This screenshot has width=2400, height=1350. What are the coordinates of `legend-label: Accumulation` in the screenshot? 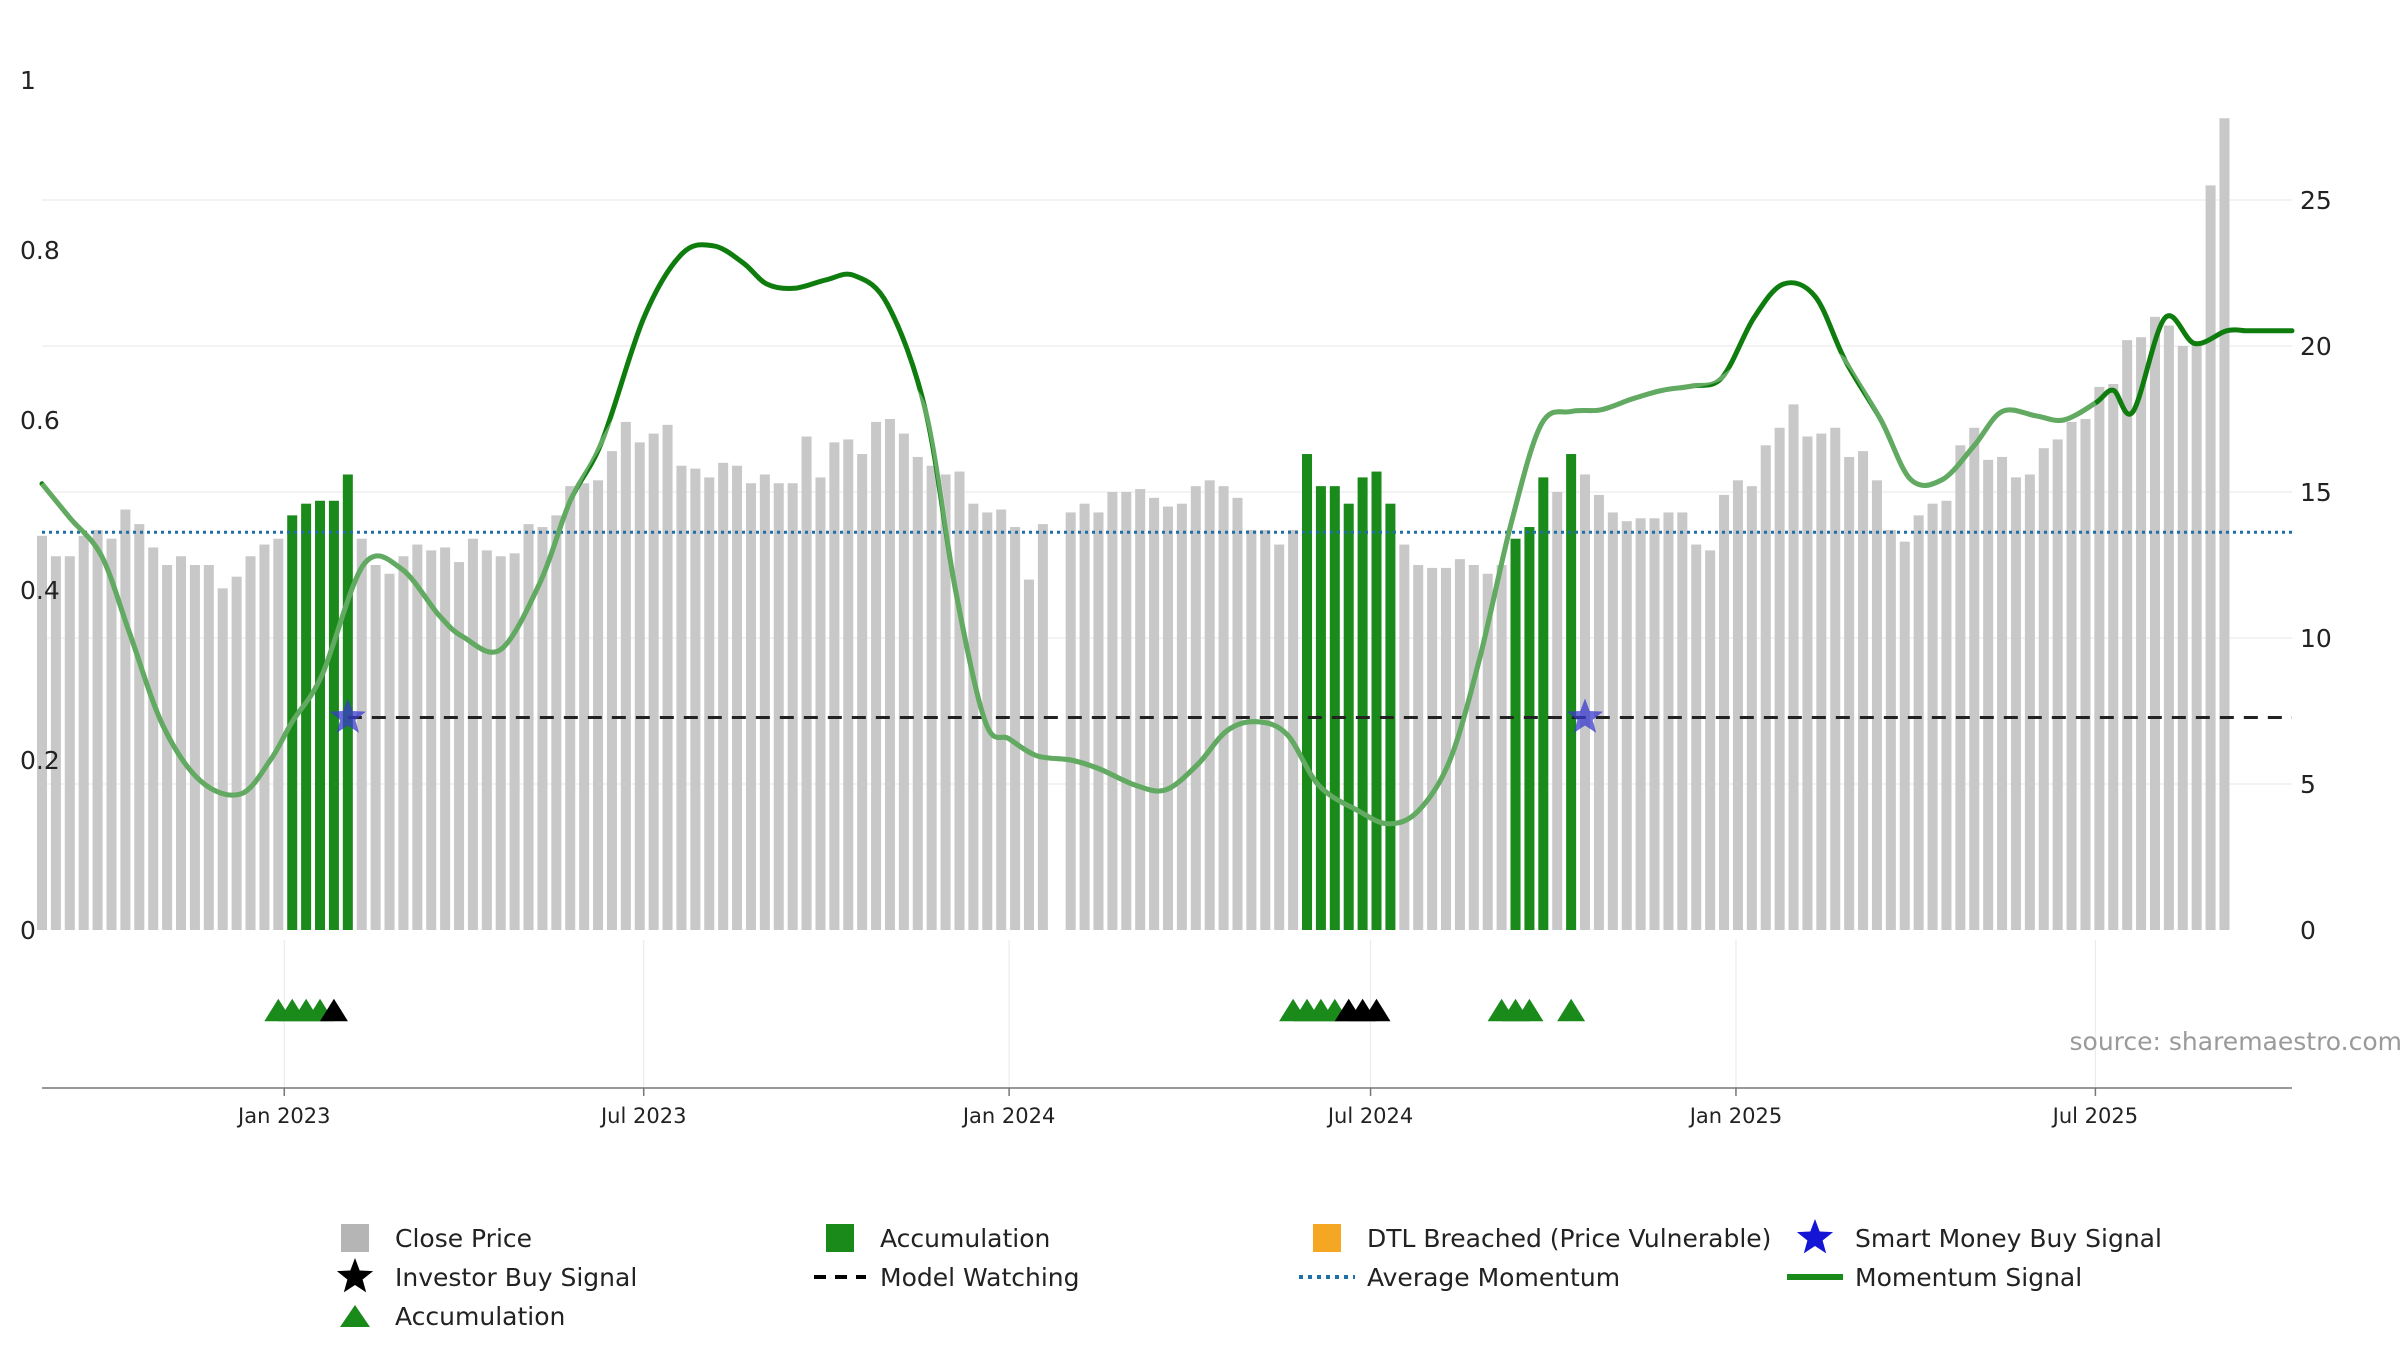 It's located at (480, 1316).